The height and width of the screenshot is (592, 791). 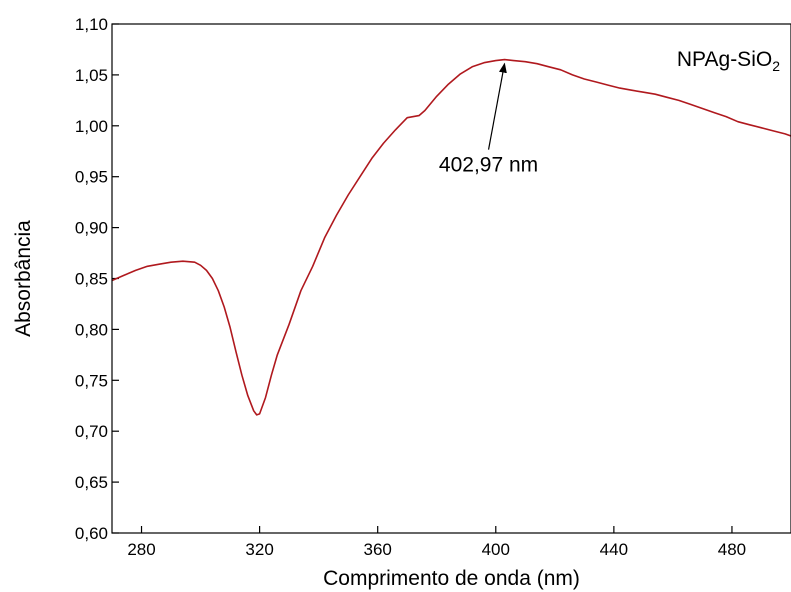 What do you see at coordinates (91, 24) in the screenshot?
I see `y-tick-label: 1,10` at bounding box center [91, 24].